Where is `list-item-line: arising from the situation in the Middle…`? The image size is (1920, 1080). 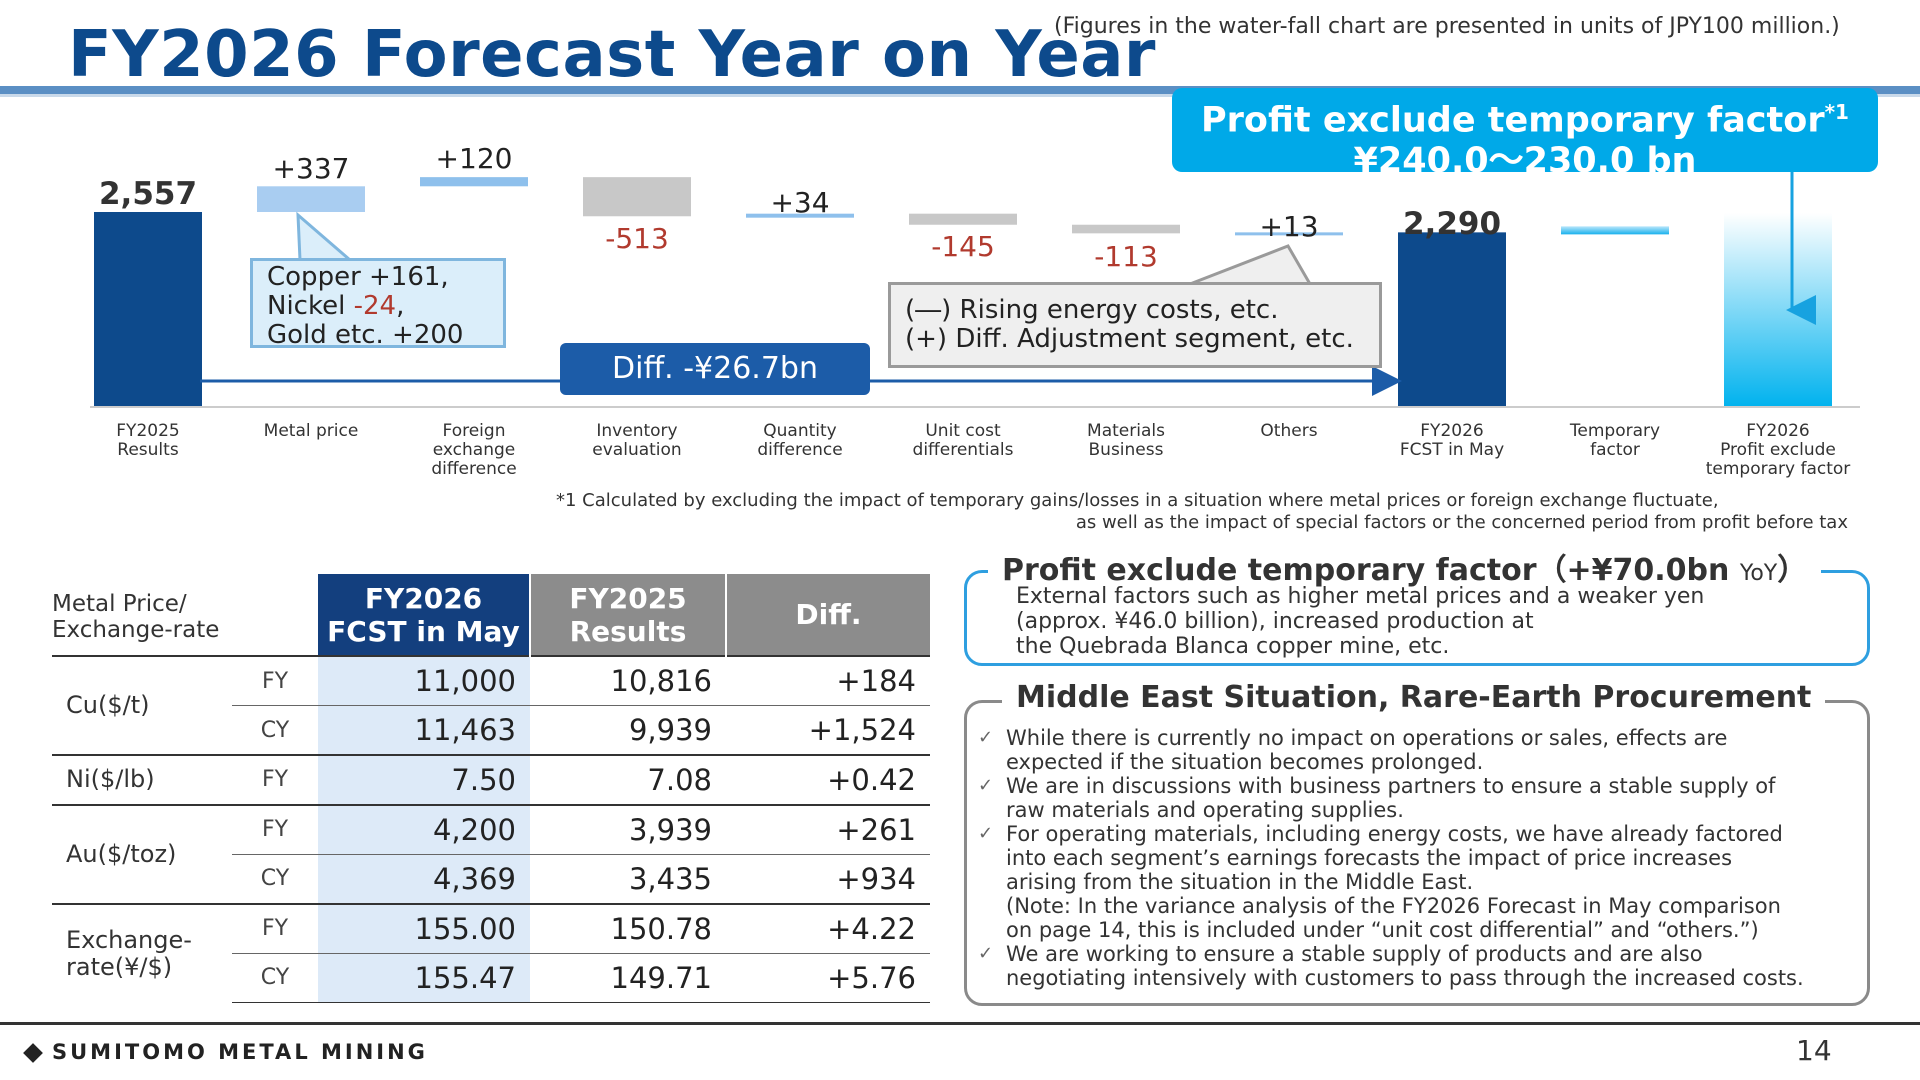
list-item-line: arising from the situation in the Middle… is located at coordinates (1240, 882).